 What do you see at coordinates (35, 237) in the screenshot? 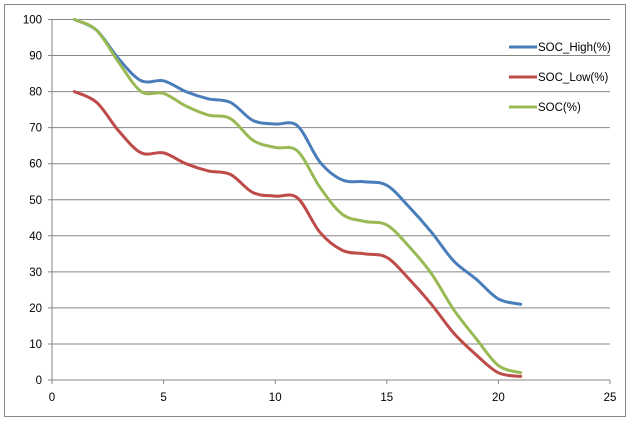
I see `y-tick-label: 40` at bounding box center [35, 237].